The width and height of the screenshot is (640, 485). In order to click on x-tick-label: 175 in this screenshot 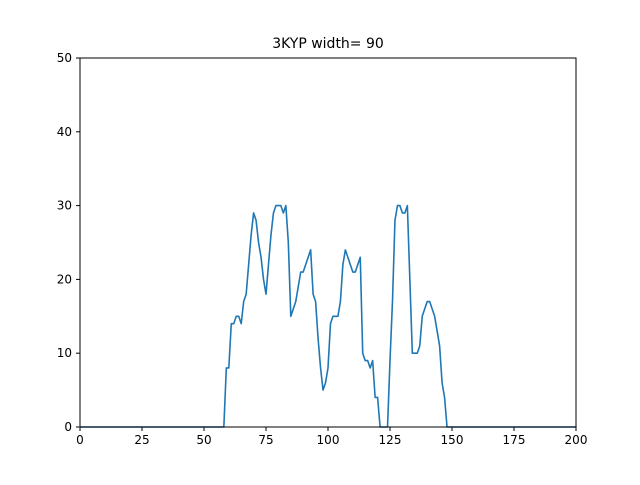, I will do `click(514, 440)`.